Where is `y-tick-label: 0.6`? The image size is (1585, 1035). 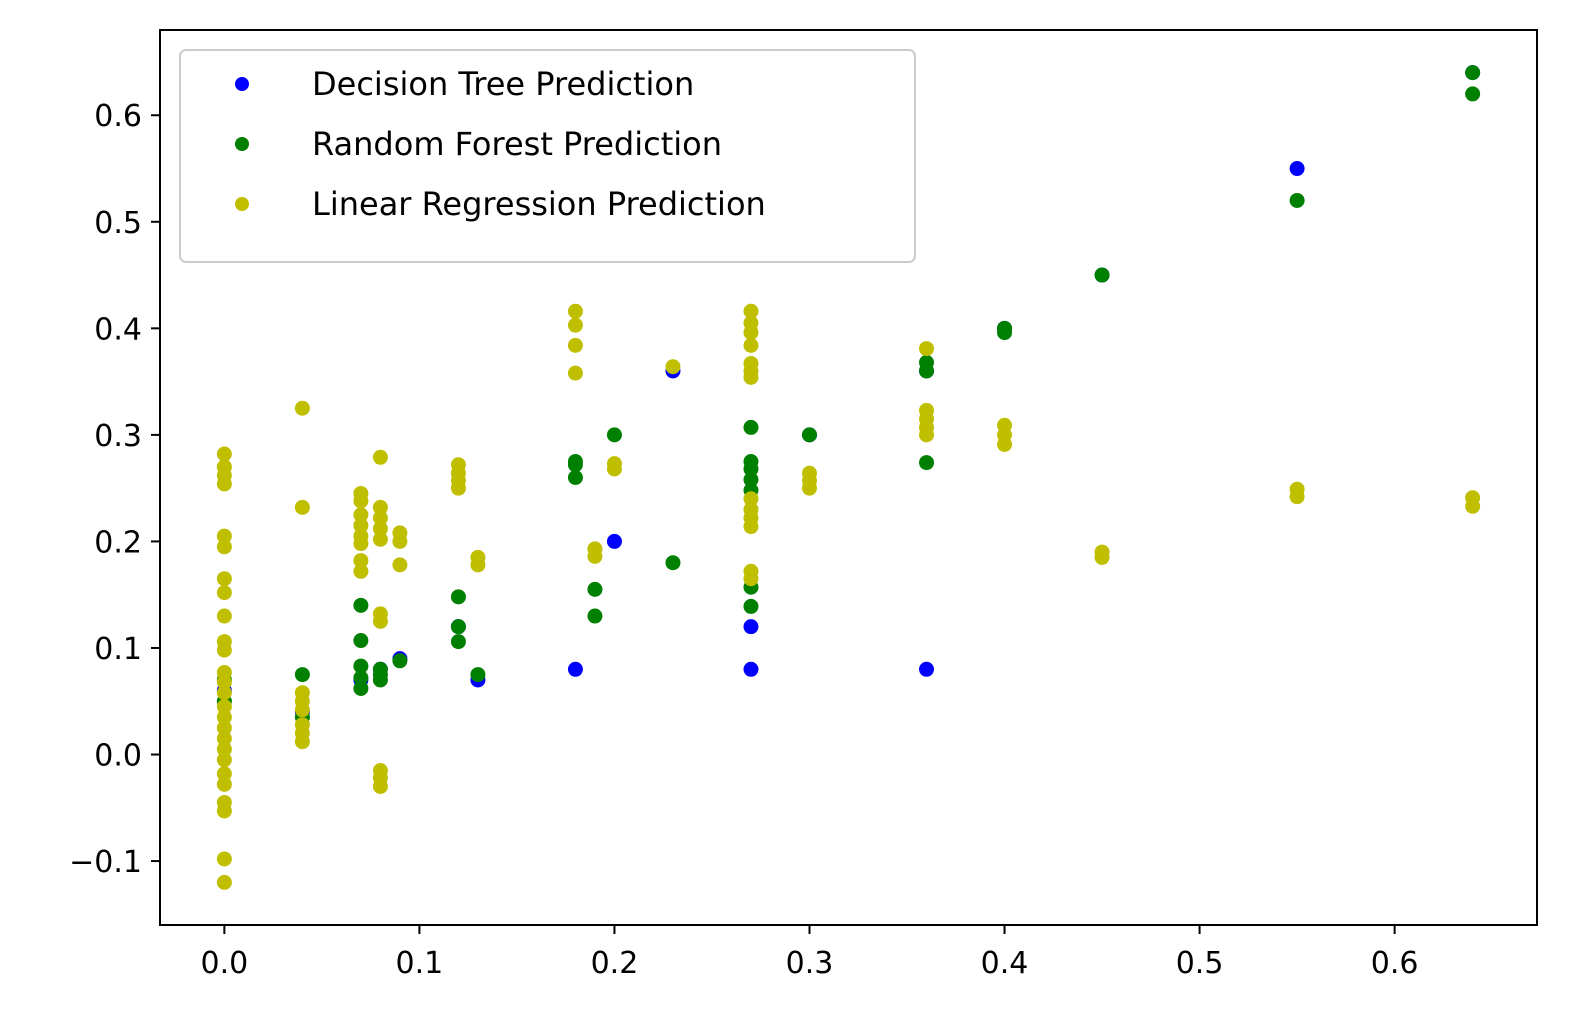
y-tick-label: 0.6 is located at coordinates (118, 116).